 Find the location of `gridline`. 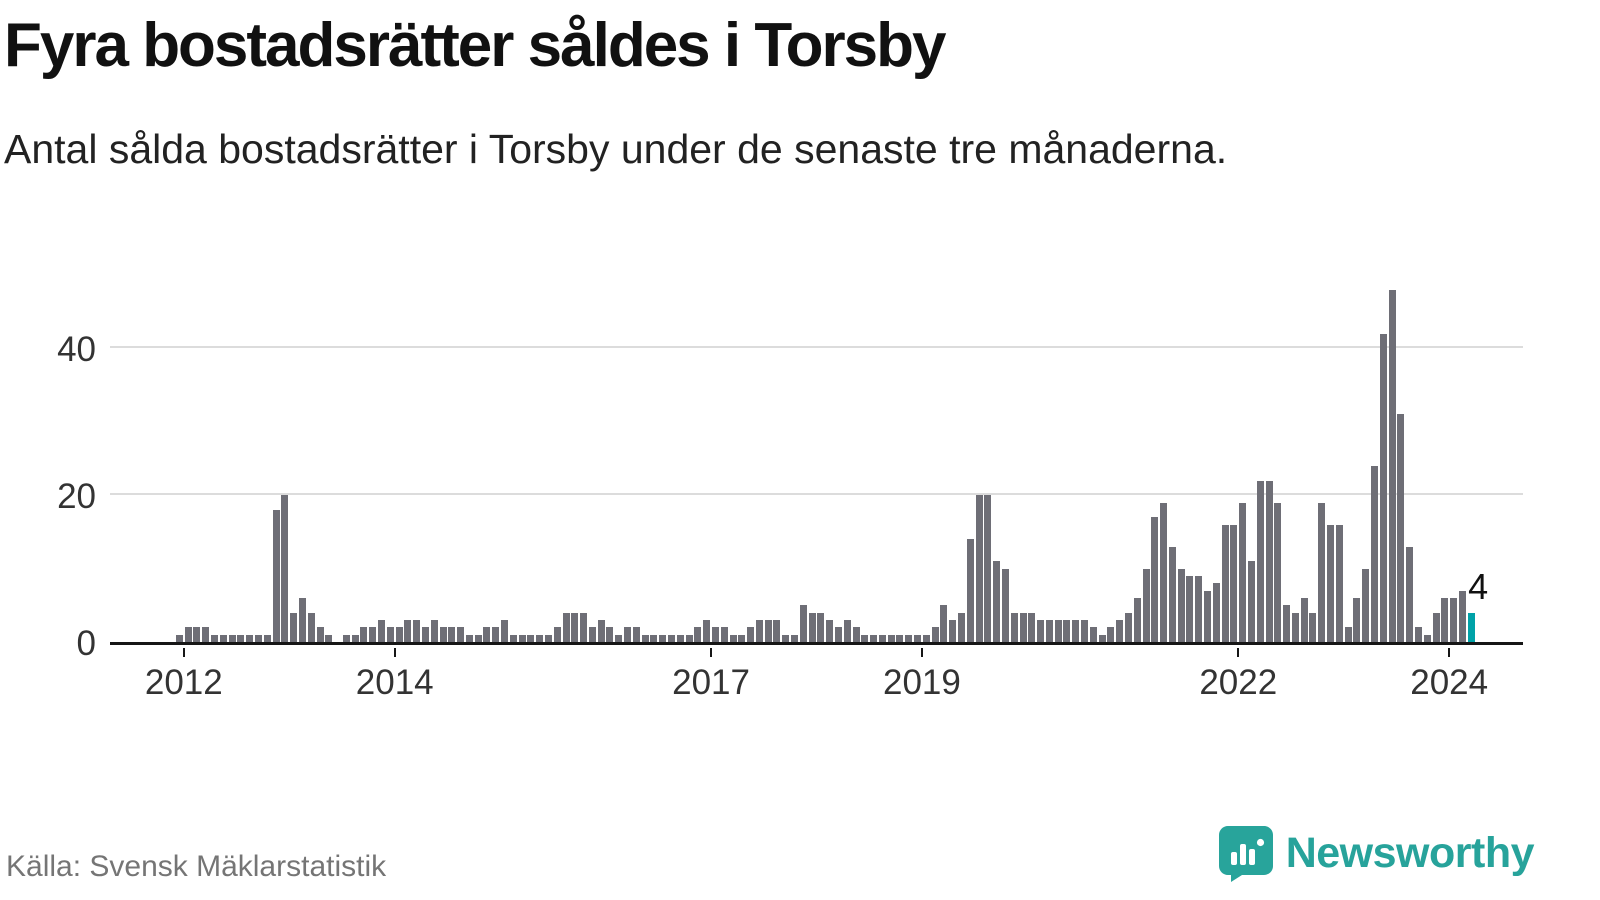

gridline is located at coordinates (816, 494).